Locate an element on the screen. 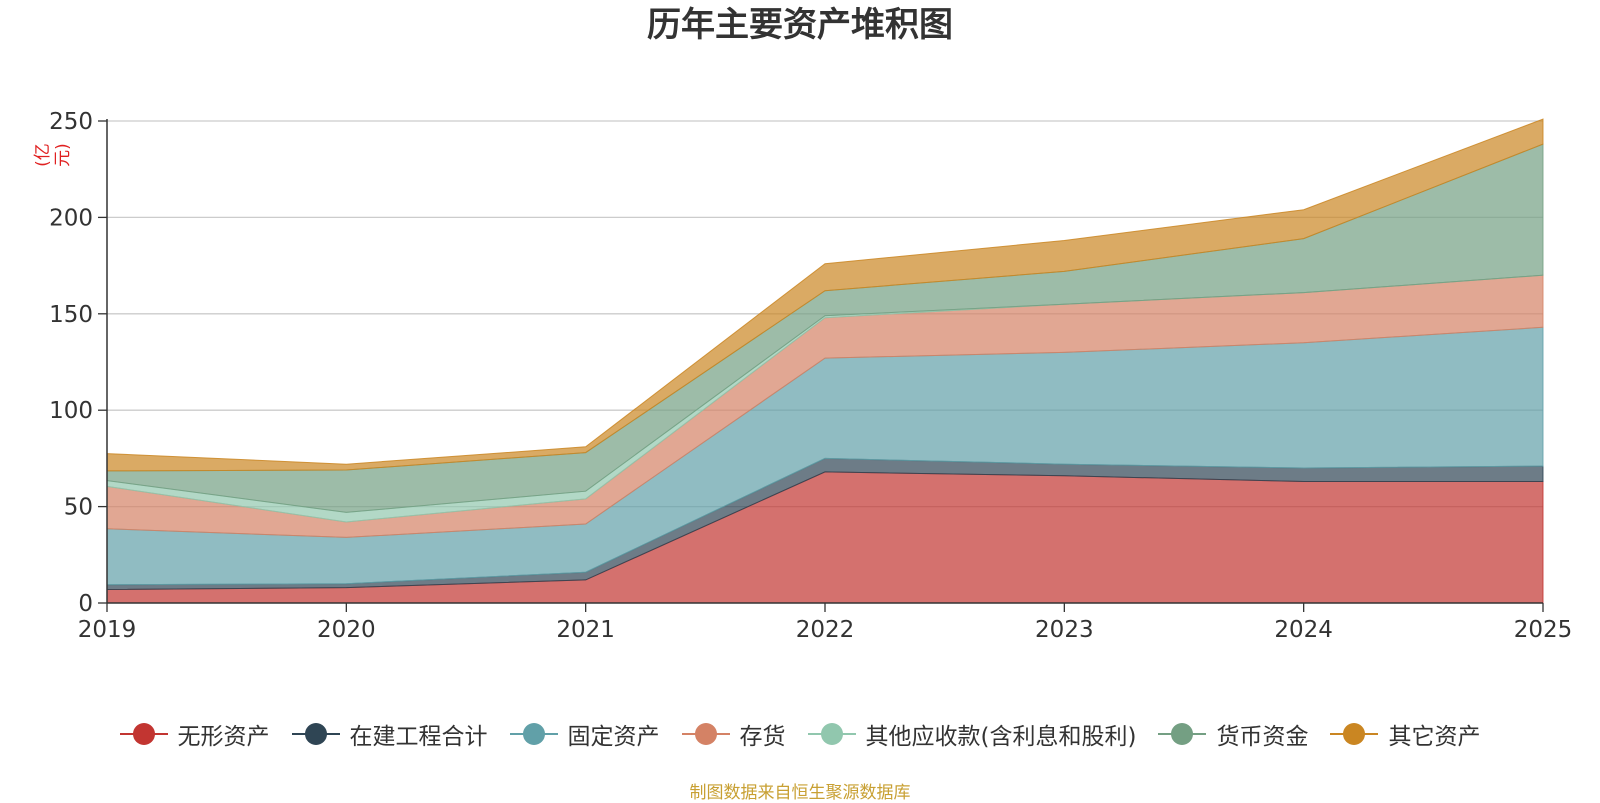  y-tick-label: 100 is located at coordinates (71, 411).